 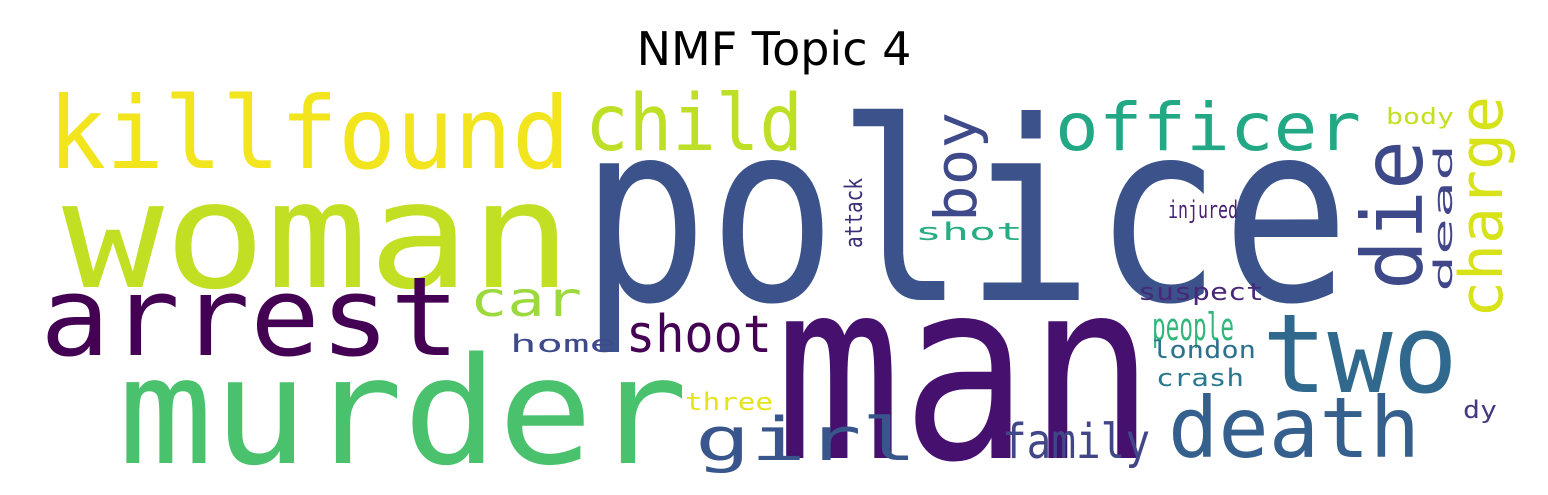 I want to click on word-charge: charge, so click(x=1482, y=207).